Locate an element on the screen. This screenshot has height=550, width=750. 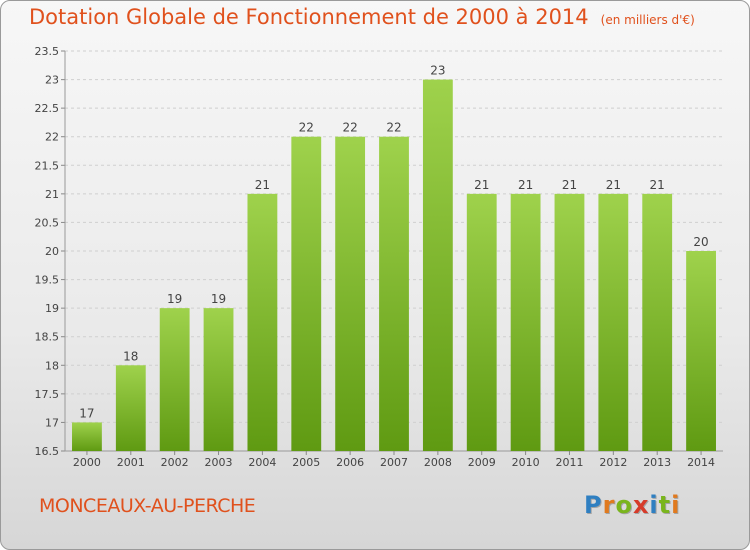
y-tick-label: 20 is located at coordinates (52, 251).